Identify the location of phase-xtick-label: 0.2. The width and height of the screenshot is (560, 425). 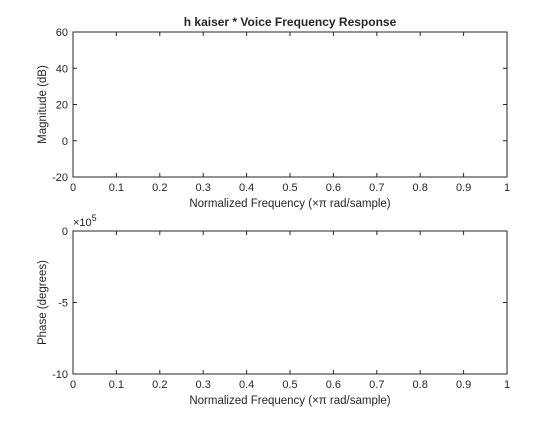
(159, 385).